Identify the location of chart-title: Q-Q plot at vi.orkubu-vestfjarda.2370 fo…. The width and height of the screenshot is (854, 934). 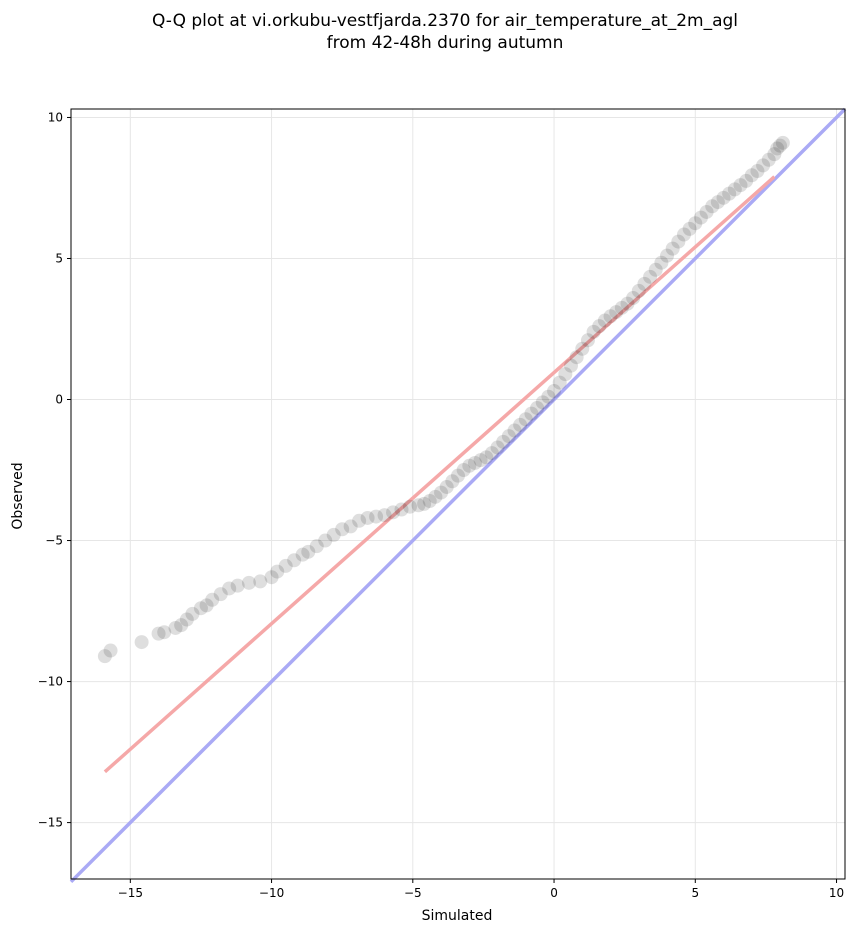
(445, 32).